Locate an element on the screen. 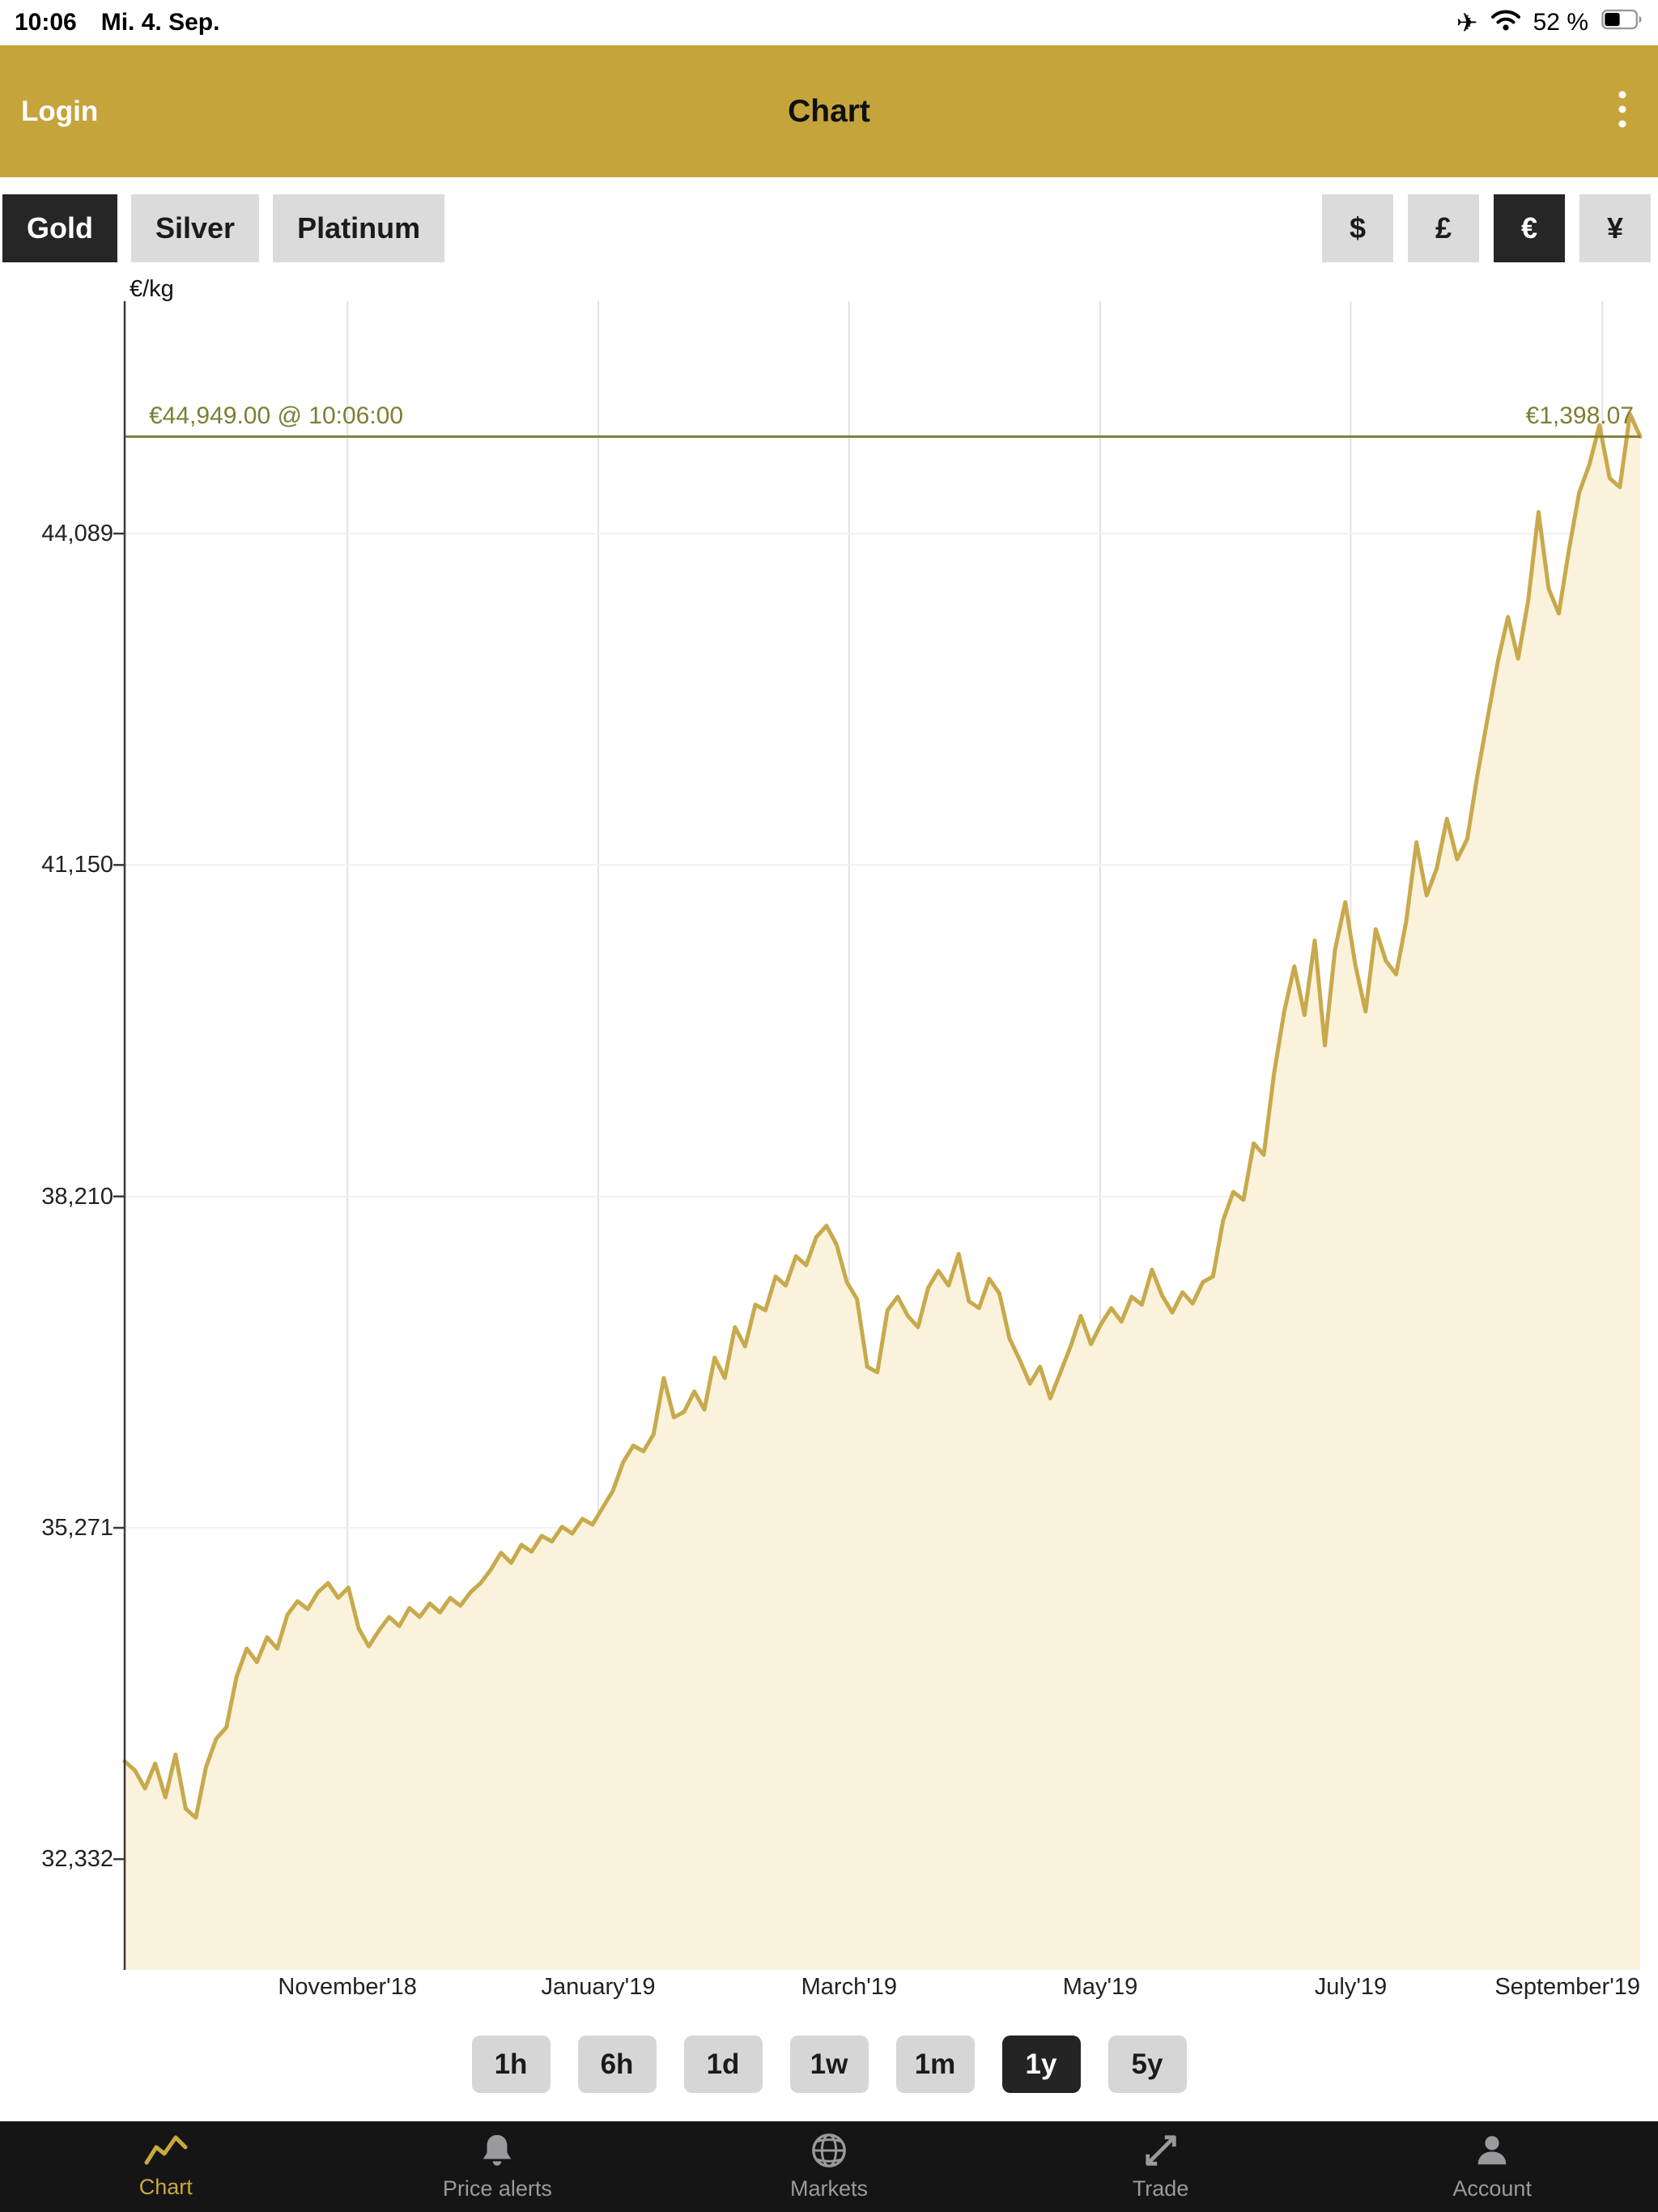  tab-price-alerts: Price alerts is located at coordinates (498, 2166).